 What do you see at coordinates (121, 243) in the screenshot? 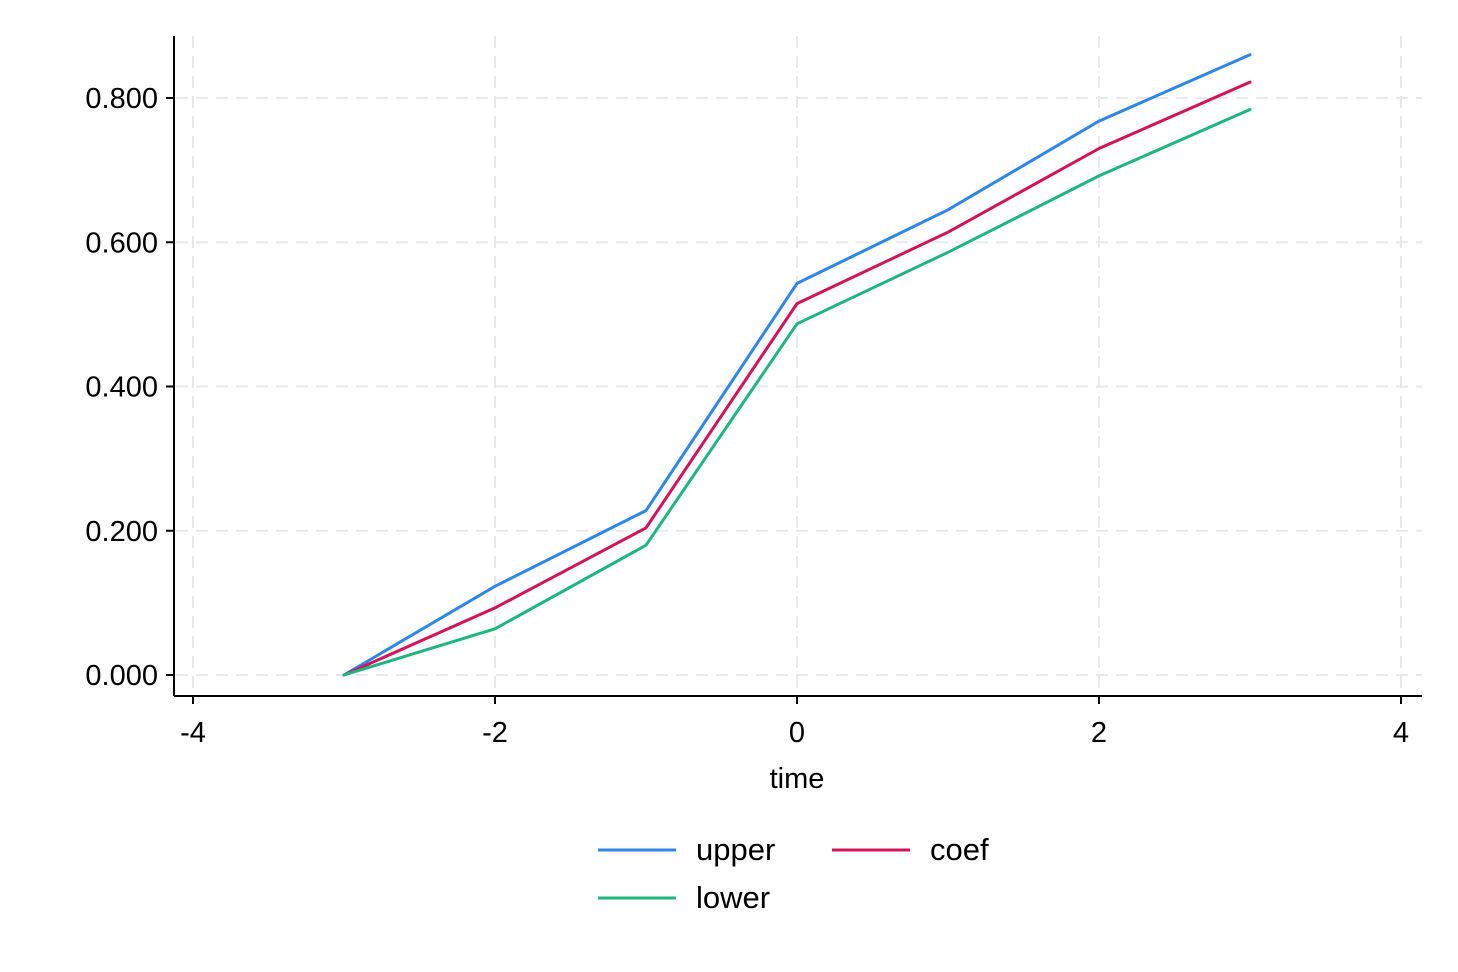
I see `y-tick-label: 0.600` at bounding box center [121, 243].